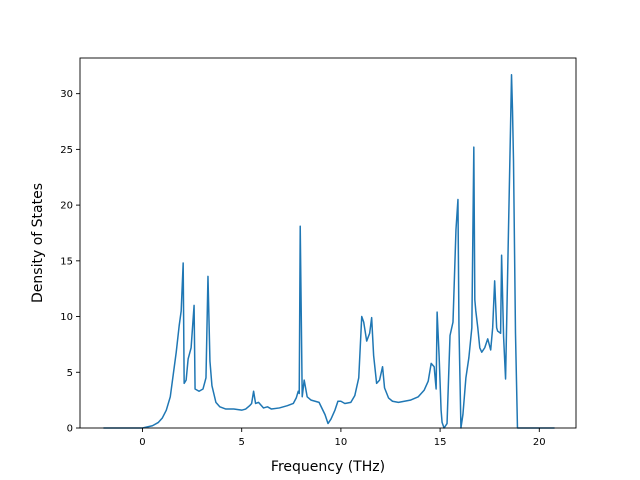 The image size is (640, 480). Describe the element at coordinates (440, 442) in the screenshot. I see `x-tick-label: 15` at that location.